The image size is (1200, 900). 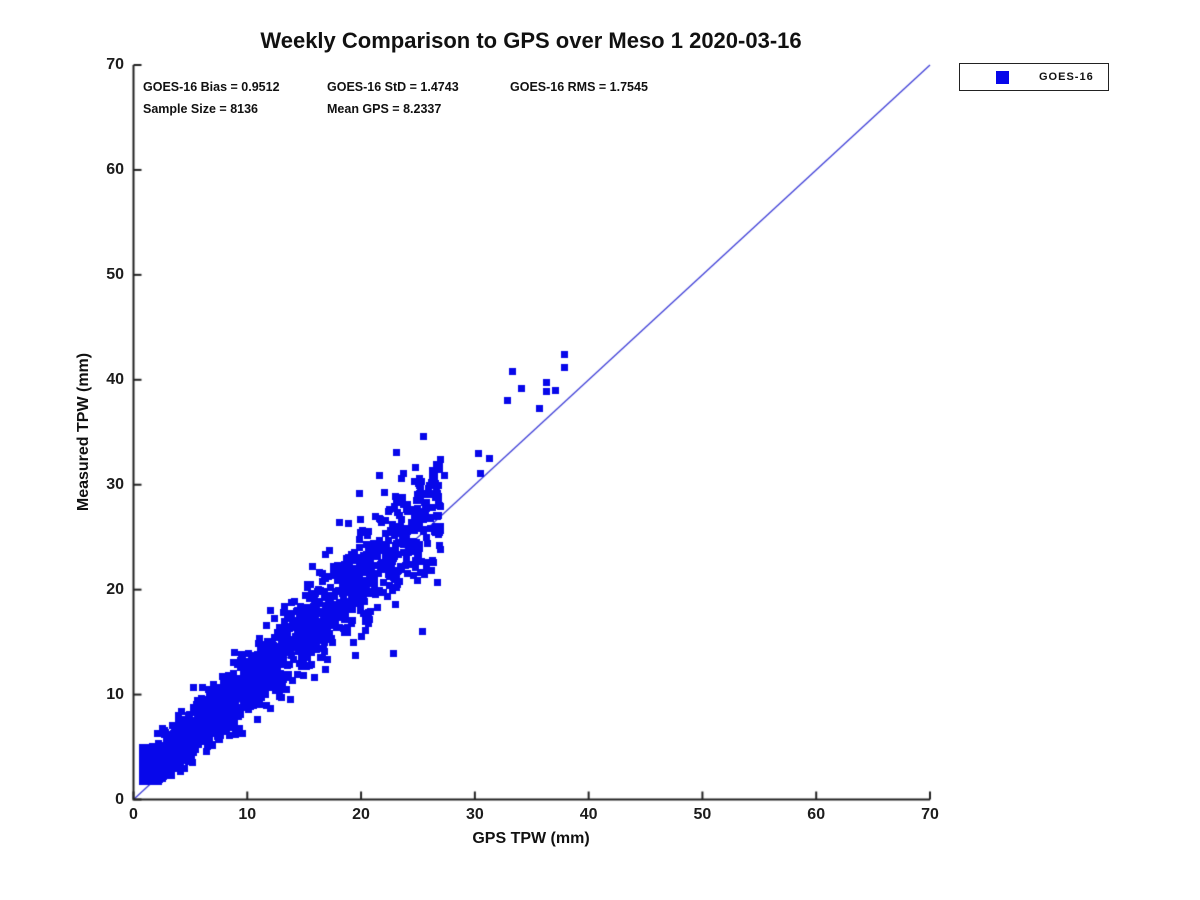 What do you see at coordinates (83, 432) in the screenshot?
I see `y-axis-label: Measured TPW (mm)` at bounding box center [83, 432].